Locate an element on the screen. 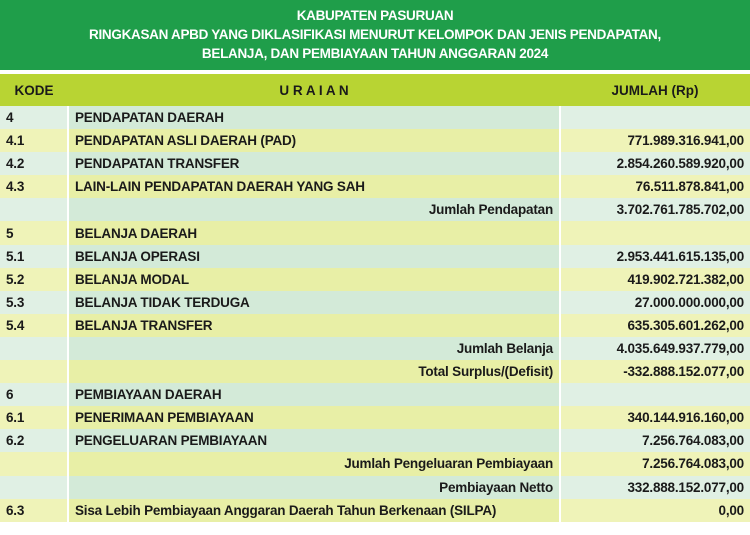  jumlah-cell: 76.511.878.841,00 is located at coordinates (654, 187).